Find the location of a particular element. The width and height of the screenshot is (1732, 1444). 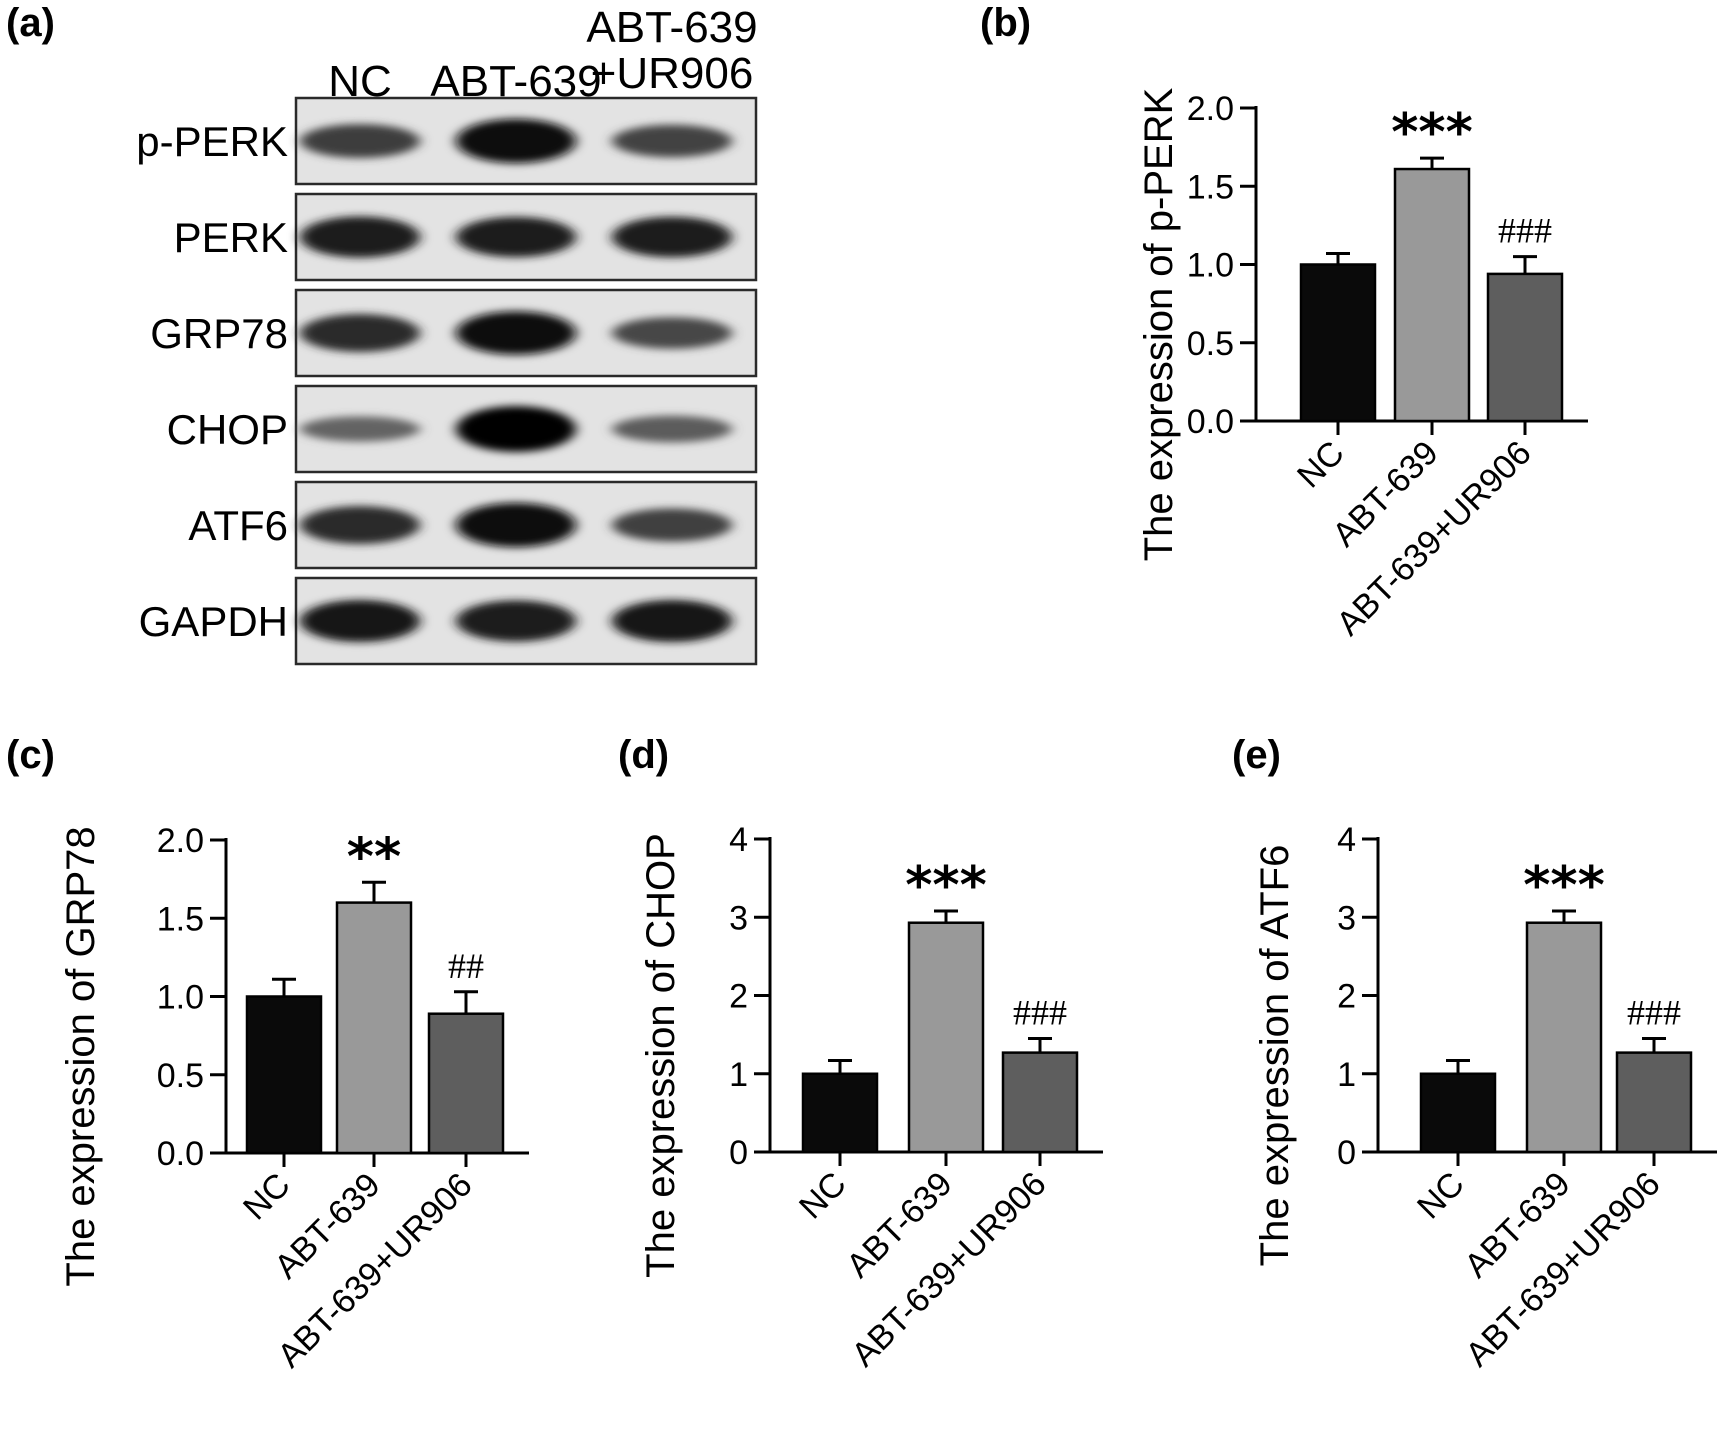

y-axis-title: The expression of ATF6 is located at coordinates (1275, 1056).